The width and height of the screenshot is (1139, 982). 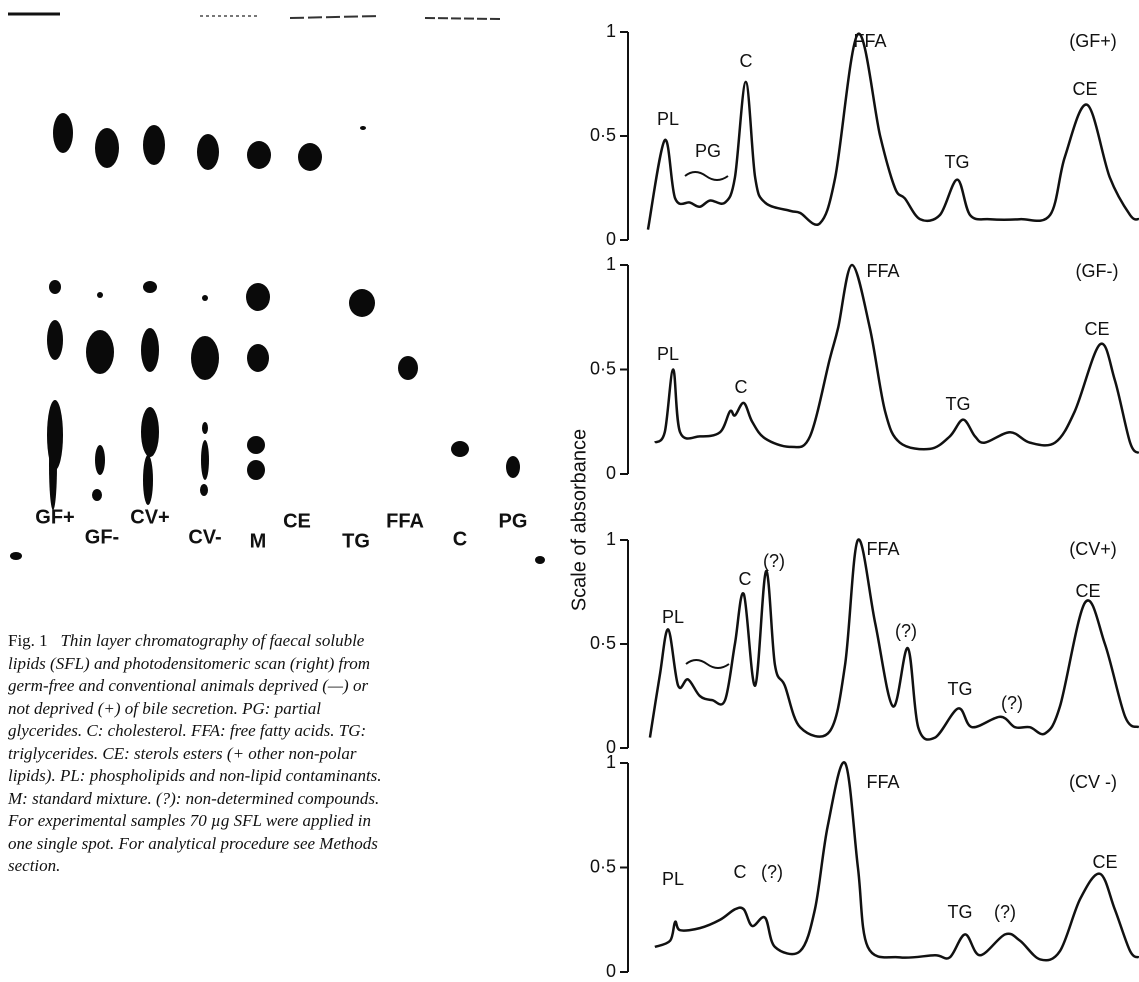 What do you see at coordinates (28, 640) in the screenshot?
I see `caption-label: Fig. 1` at bounding box center [28, 640].